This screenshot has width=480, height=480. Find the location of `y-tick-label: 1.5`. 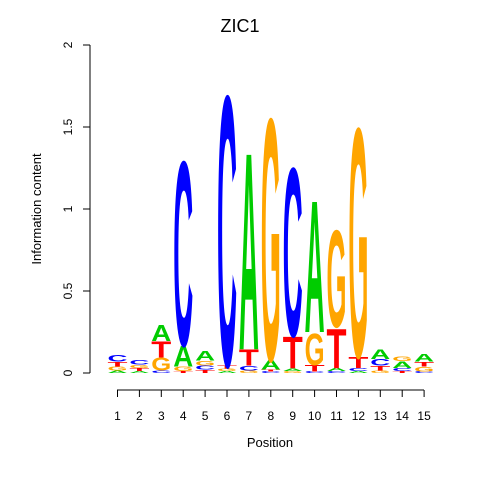

y-tick-label: 1.5 is located at coordinates (68, 126).